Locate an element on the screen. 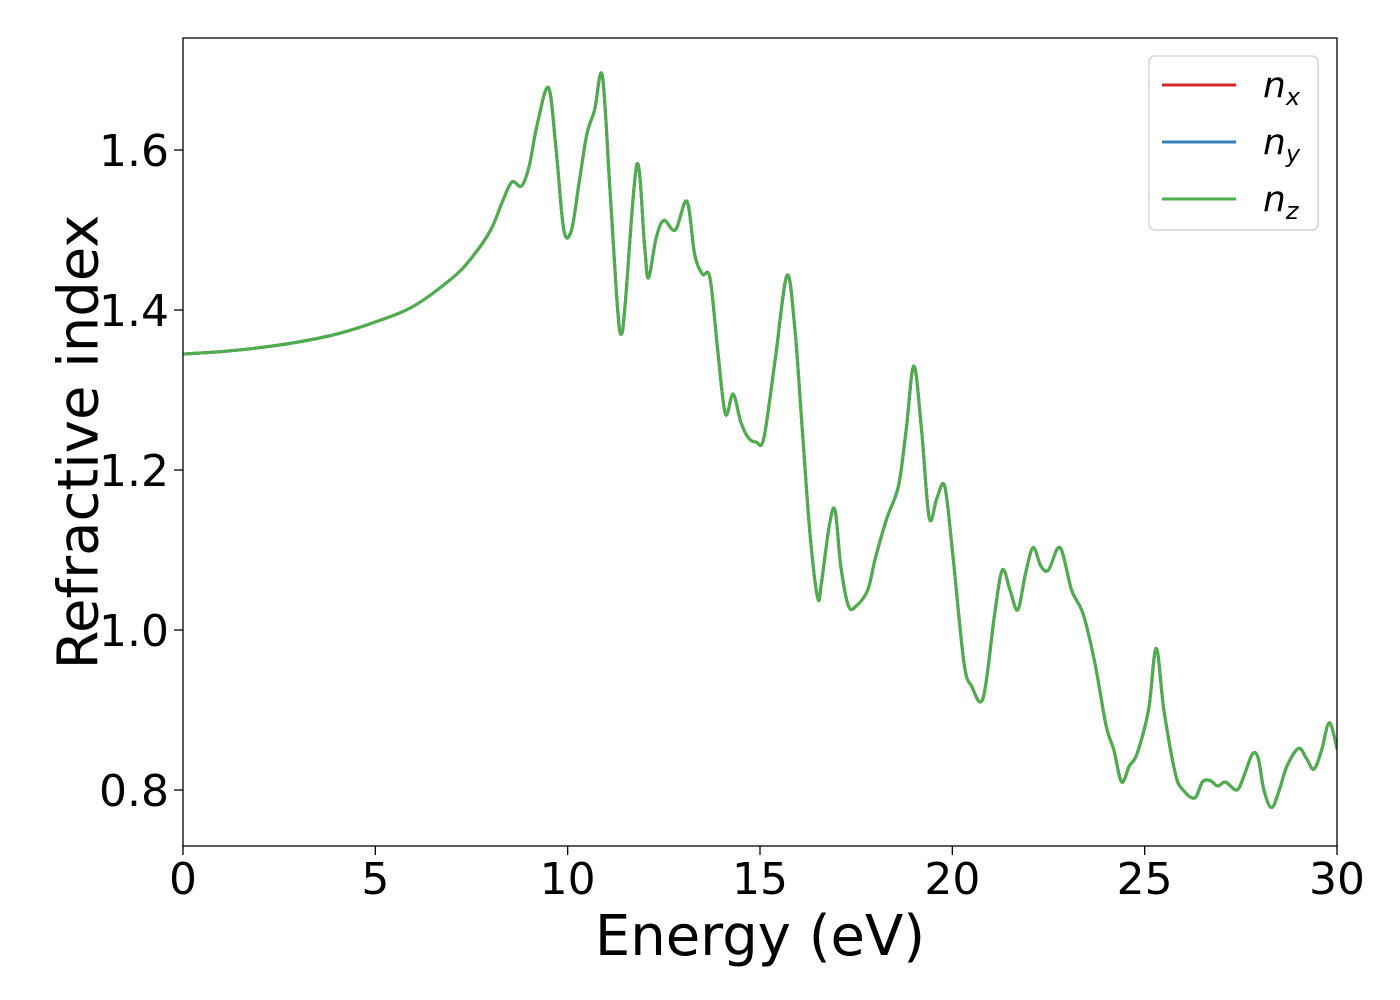 This screenshot has height=1000, width=1400. y-tick-label: 1.0 is located at coordinates (134, 631).